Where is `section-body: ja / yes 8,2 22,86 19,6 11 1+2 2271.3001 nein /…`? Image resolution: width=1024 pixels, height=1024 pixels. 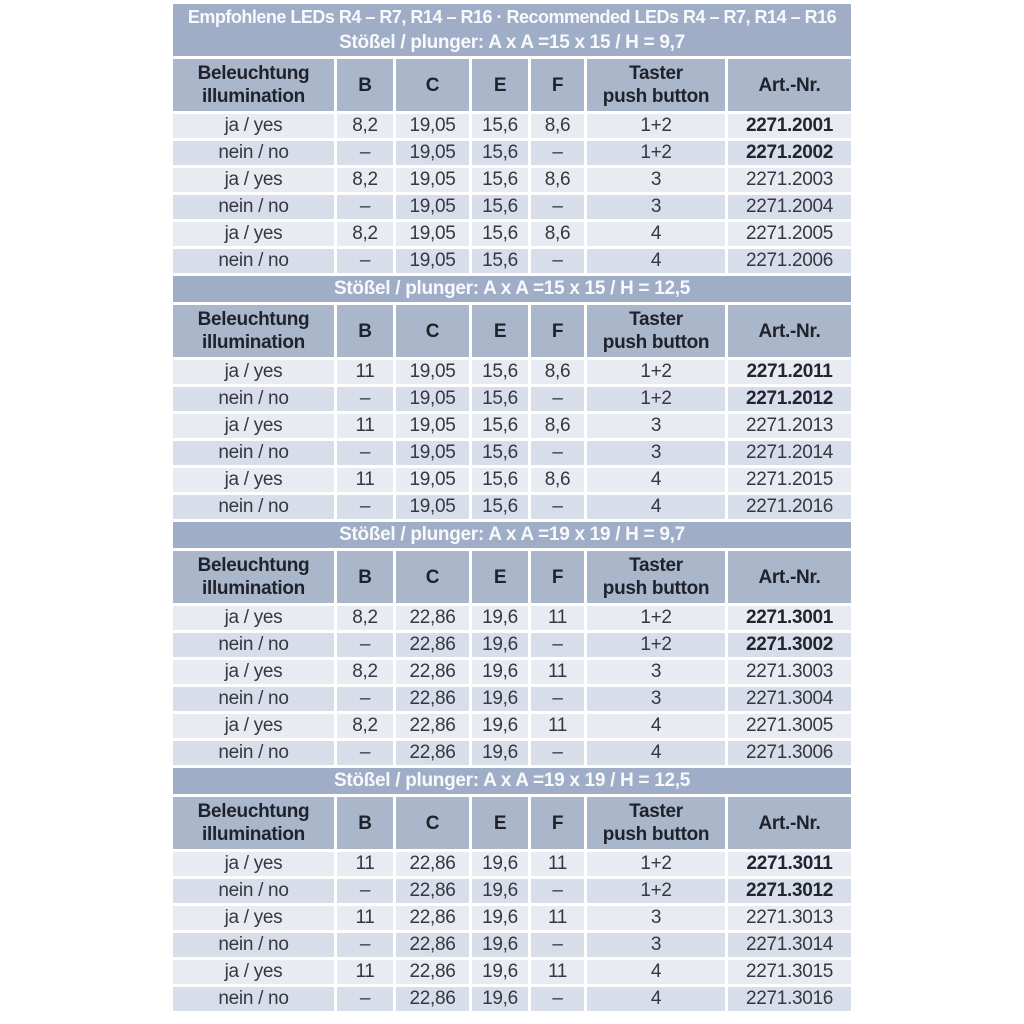
section-body: ja / yes 8,2 22,86 19,6 11 1+2 2271.3001 nein /… is located at coordinates (512, 685).